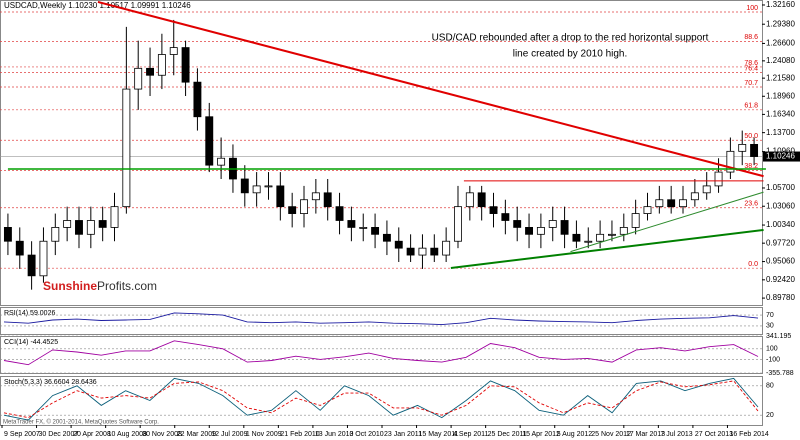 The height and width of the screenshot is (440, 800). Describe the element at coordinates (70, 286) in the screenshot. I see `brand-part: Sunshine` at that location.